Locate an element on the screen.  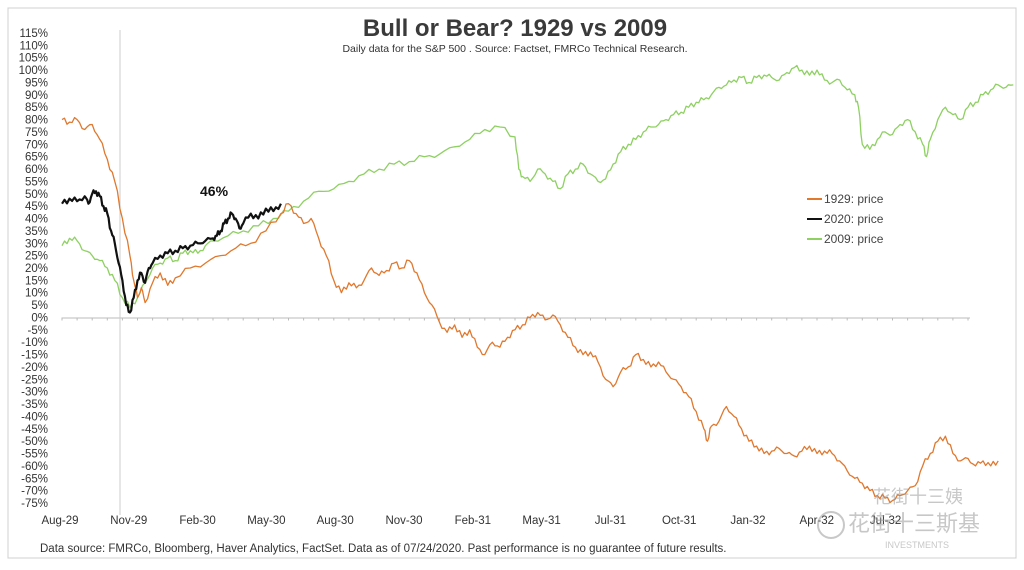
y-tick-label: 55% is located at coordinates (36, 182).